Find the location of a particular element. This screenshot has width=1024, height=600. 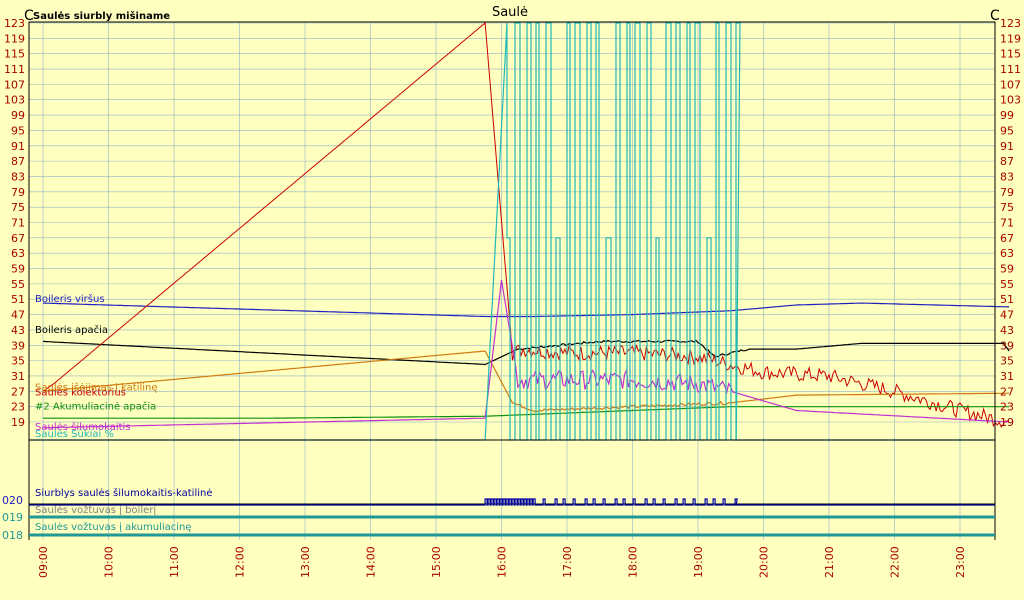

y-tick-label-right: 115 is located at coordinates (1010, 54).